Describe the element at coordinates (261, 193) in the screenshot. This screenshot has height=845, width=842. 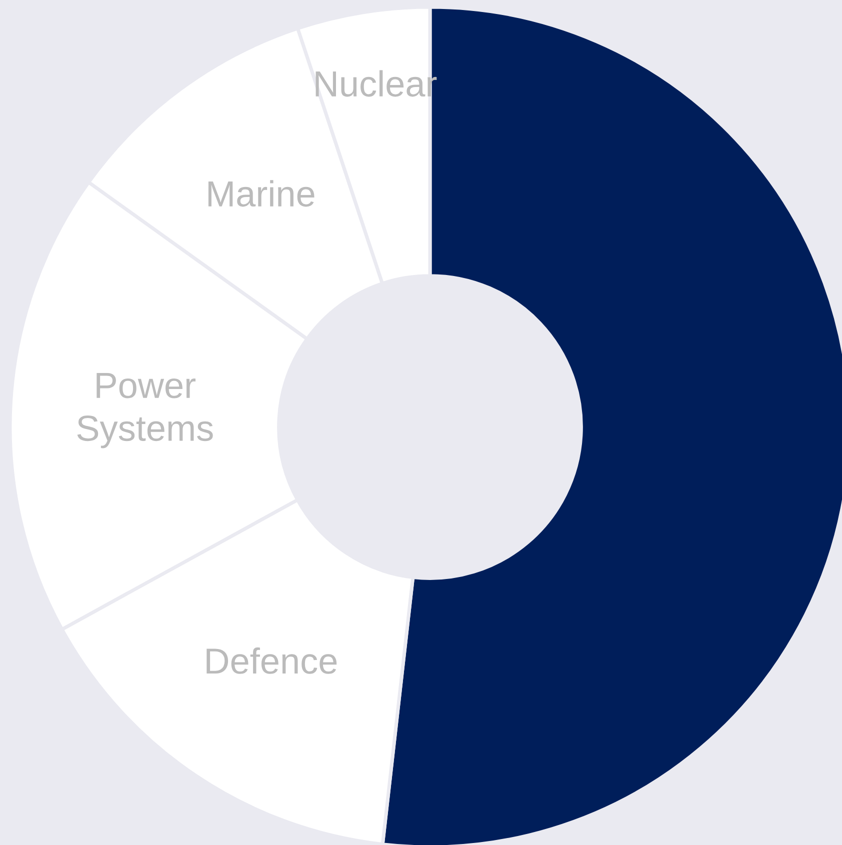
I see `slice-label: Marine` at that location.